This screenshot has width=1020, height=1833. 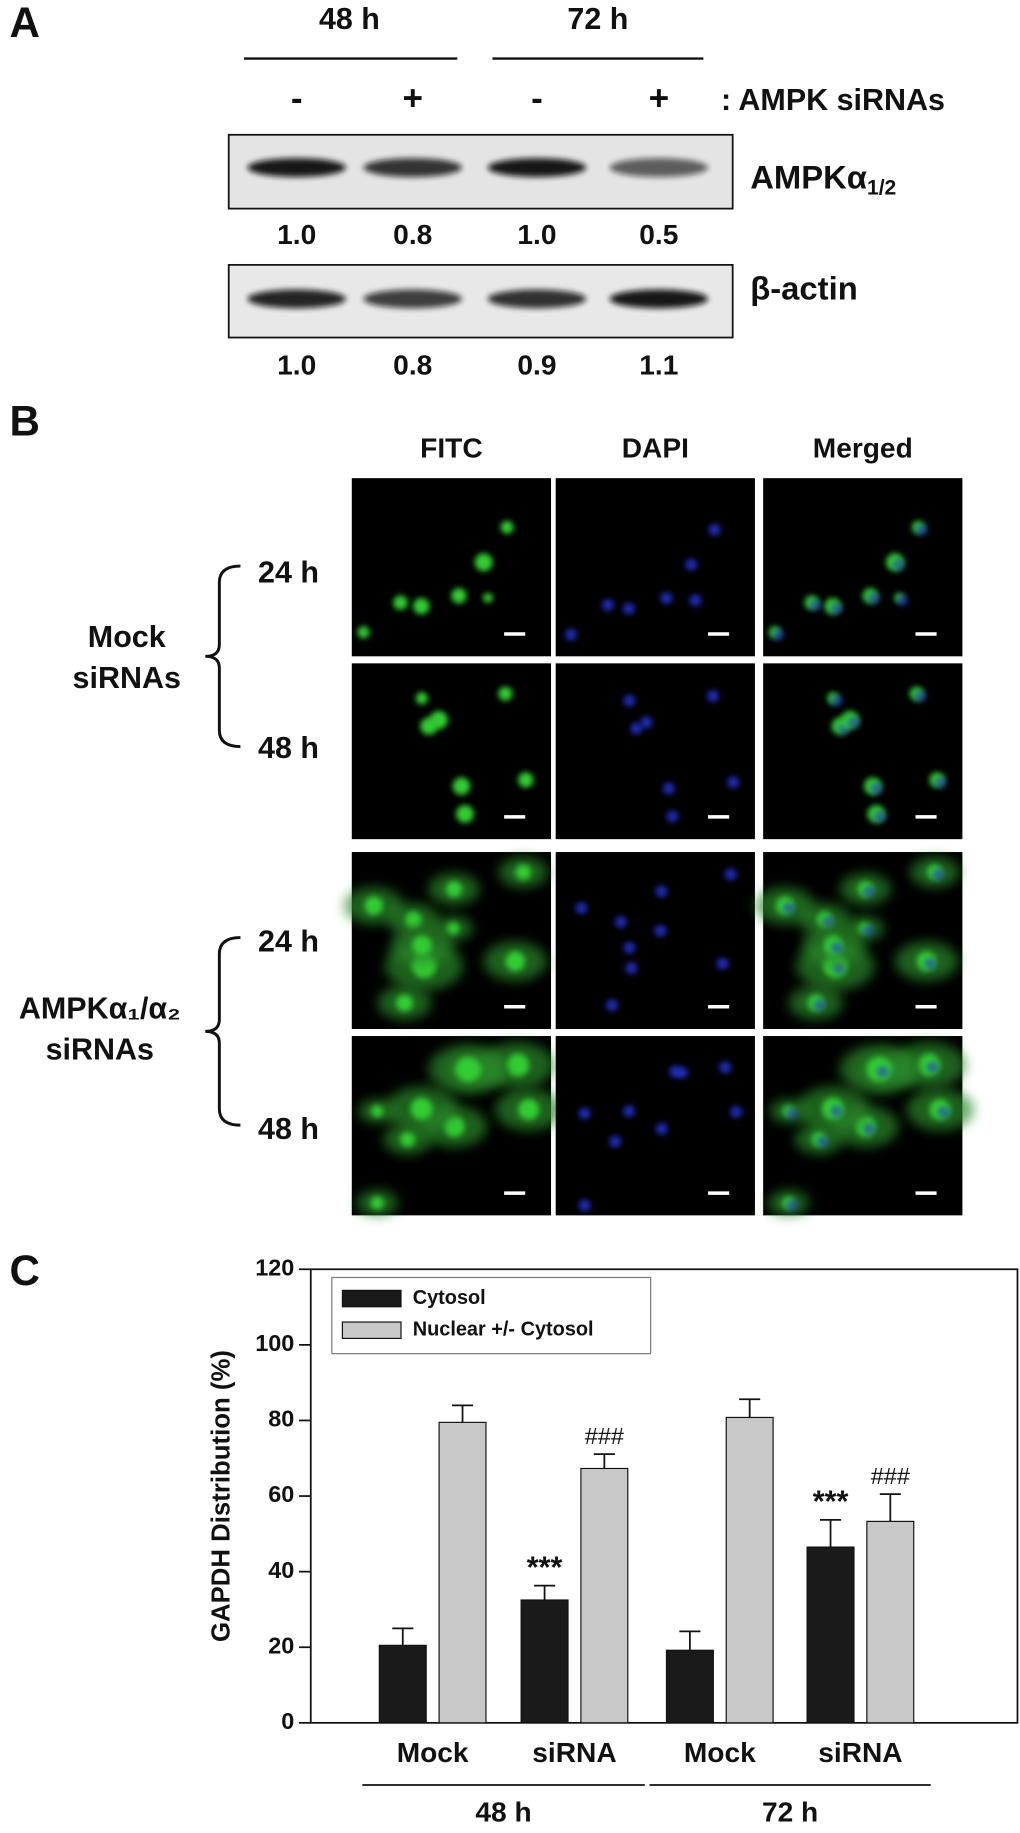 What do you see at coordinates (655, 447) in the screenshot?
I see `column-header: DAPI` at bounding box center [655, 447].